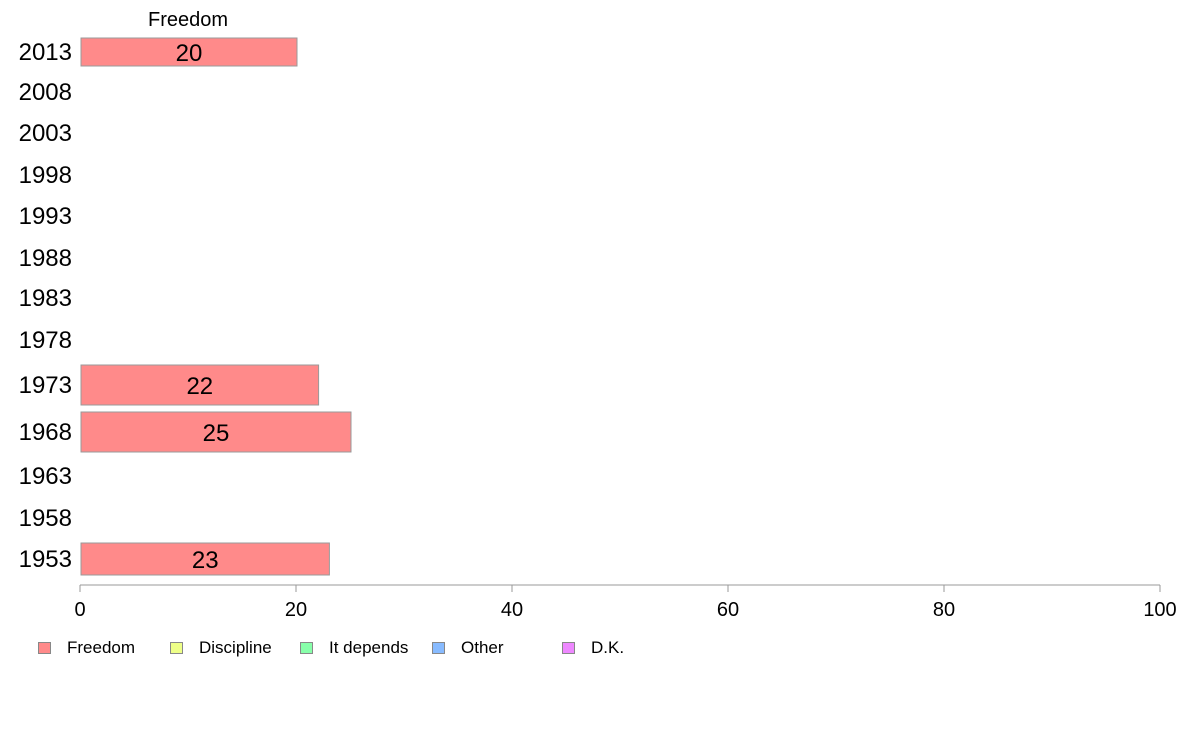 This screenshot has width=1188, height=736. I want to click on bar-value-label-1968: 25, so click(216, 433).